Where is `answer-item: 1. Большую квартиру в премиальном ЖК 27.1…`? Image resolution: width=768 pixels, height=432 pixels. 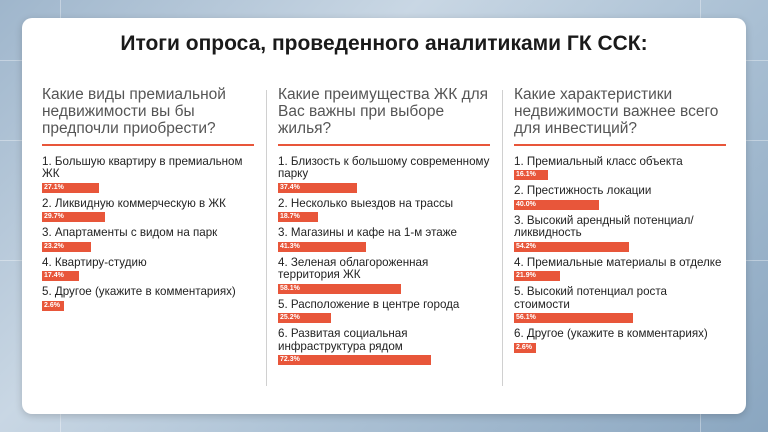 answer-item: 1. Большую квартиру в премиальном ЖК 27.1… is located at coordinates (148, 173).